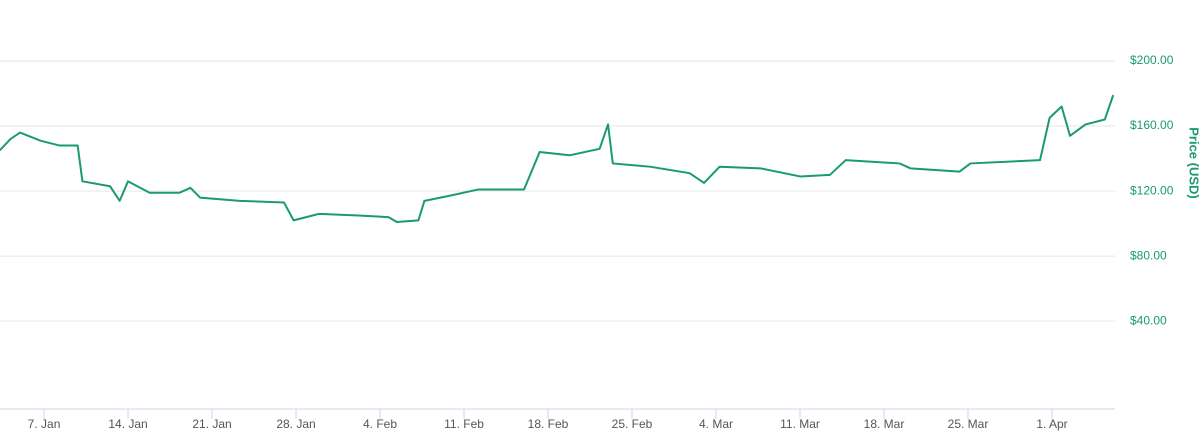  What do you see at coordinates (968, 424) in the screenshot?
I see `x-tick-label: 25. Mar` at bounding box center [968, 424].